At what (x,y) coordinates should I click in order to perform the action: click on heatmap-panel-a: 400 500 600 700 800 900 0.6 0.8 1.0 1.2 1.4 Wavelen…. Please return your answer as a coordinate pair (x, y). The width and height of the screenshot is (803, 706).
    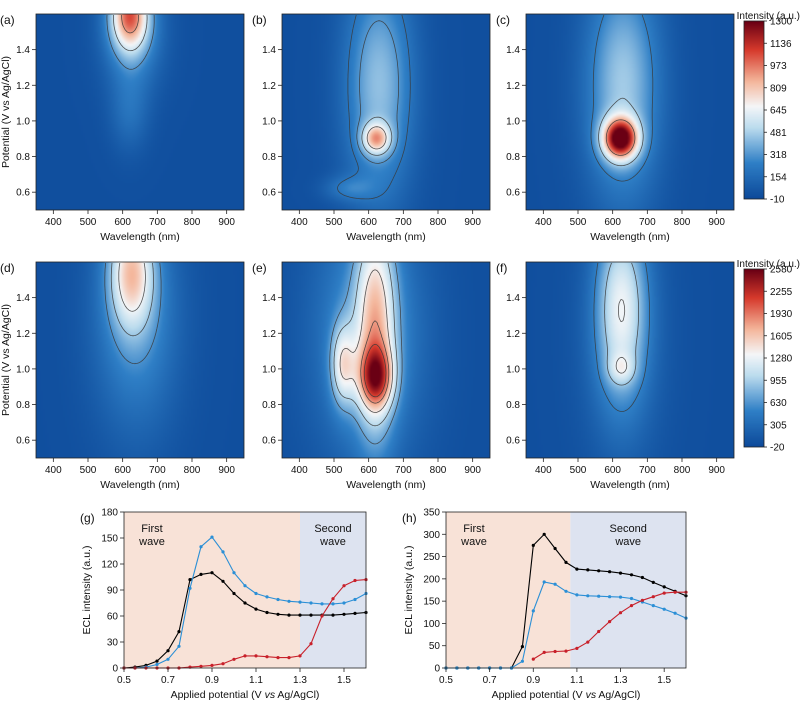
    Looking at the image, I should click on (122, 128).